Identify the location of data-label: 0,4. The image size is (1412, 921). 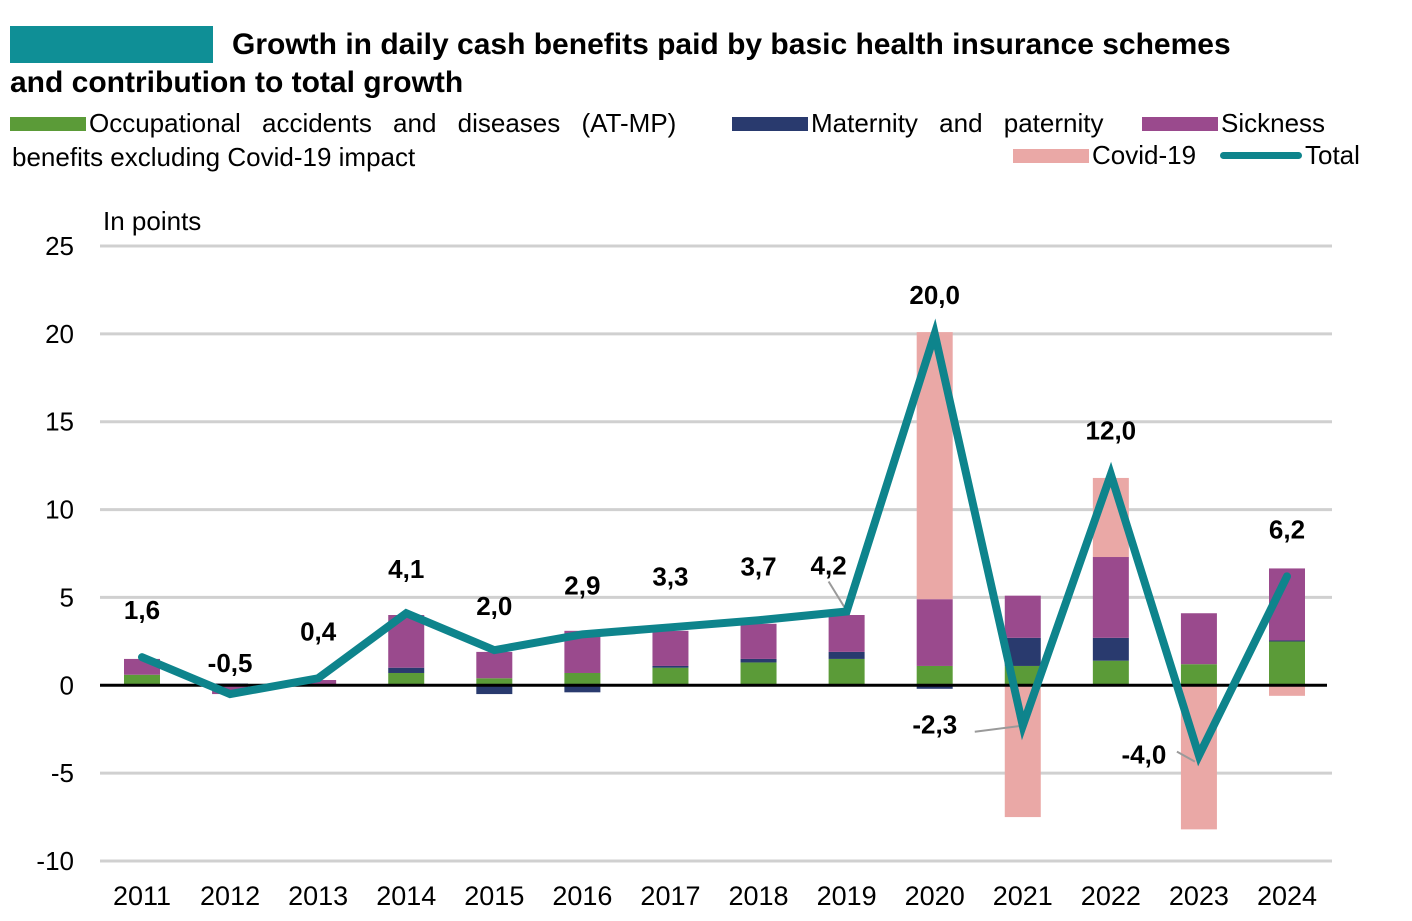
(318, 631).